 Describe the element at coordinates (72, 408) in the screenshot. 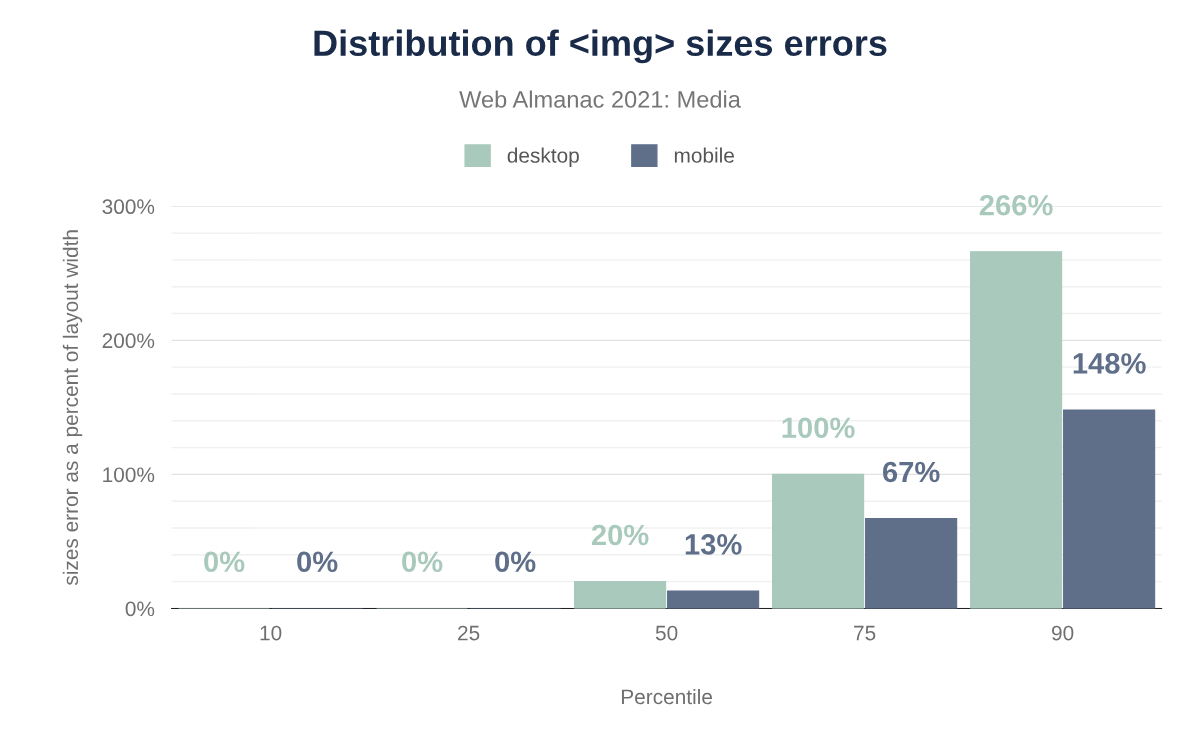

I see `y-axis-title: sizes error as a percent of layout width` at that location.